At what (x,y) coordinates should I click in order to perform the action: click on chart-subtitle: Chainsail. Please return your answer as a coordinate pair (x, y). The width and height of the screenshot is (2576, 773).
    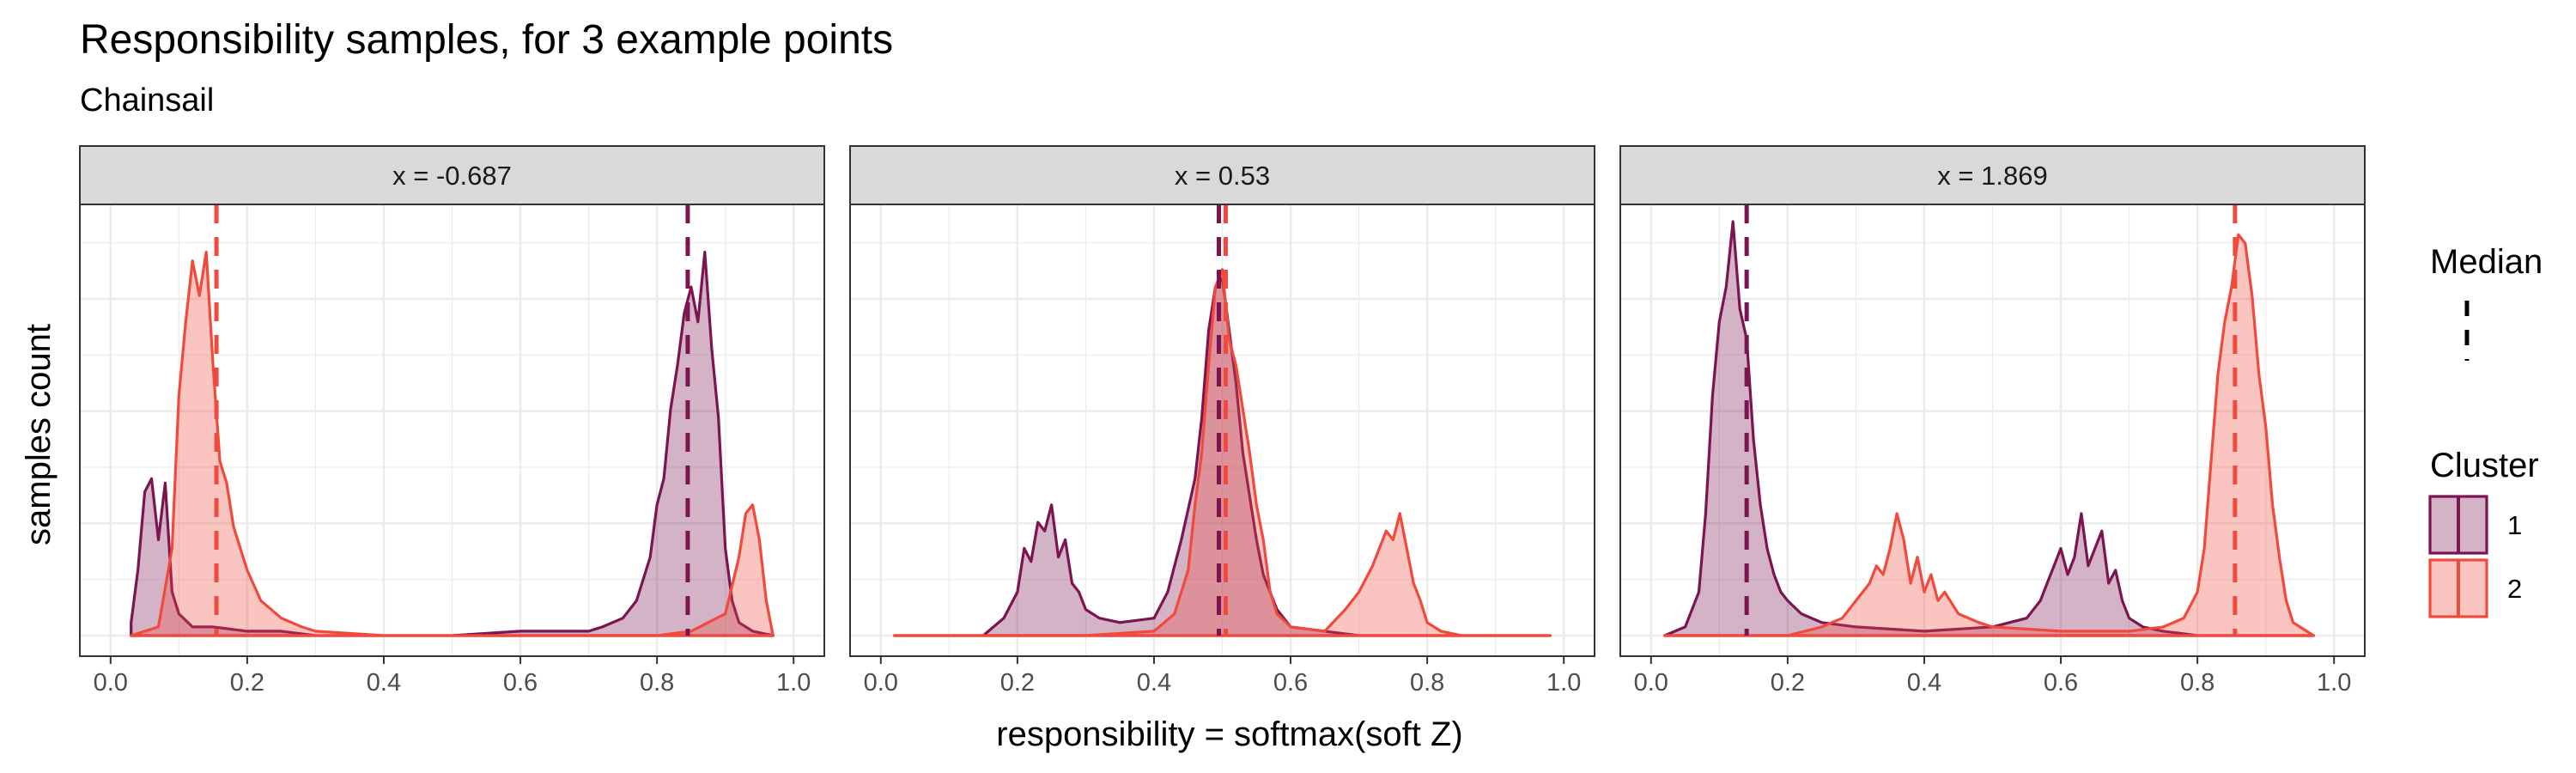
    Looking at the image, I should click on (147, 100).